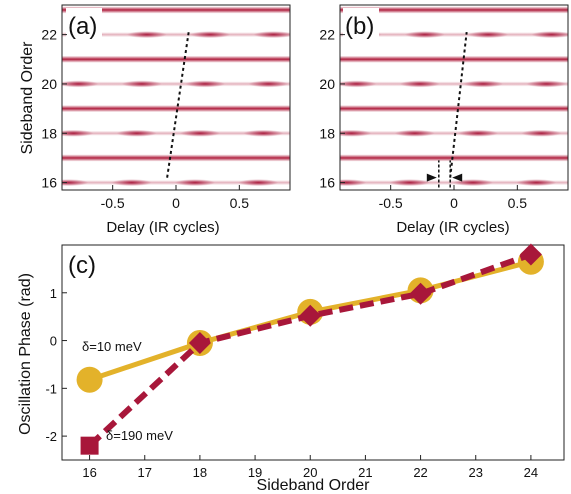  What do you see at coordinates (139, 435) in the screenshot?
I see `annotation-delta-190: δ=190 meV` at bounding box center [139, 435].